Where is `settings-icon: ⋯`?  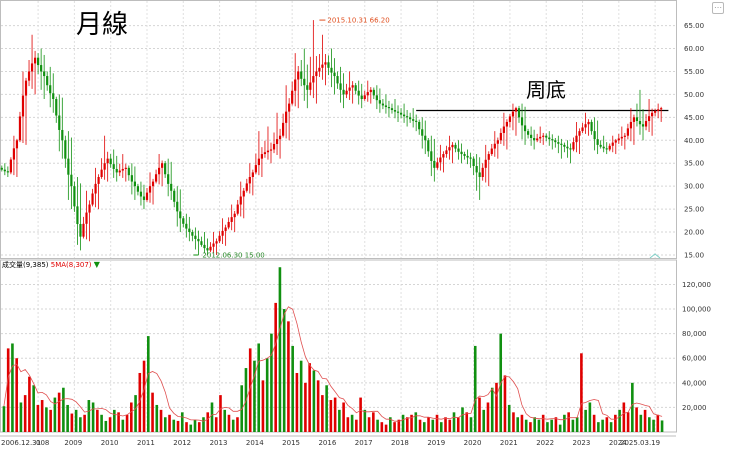 settings-icon: ⋯ is located at coordinates (718, 8).